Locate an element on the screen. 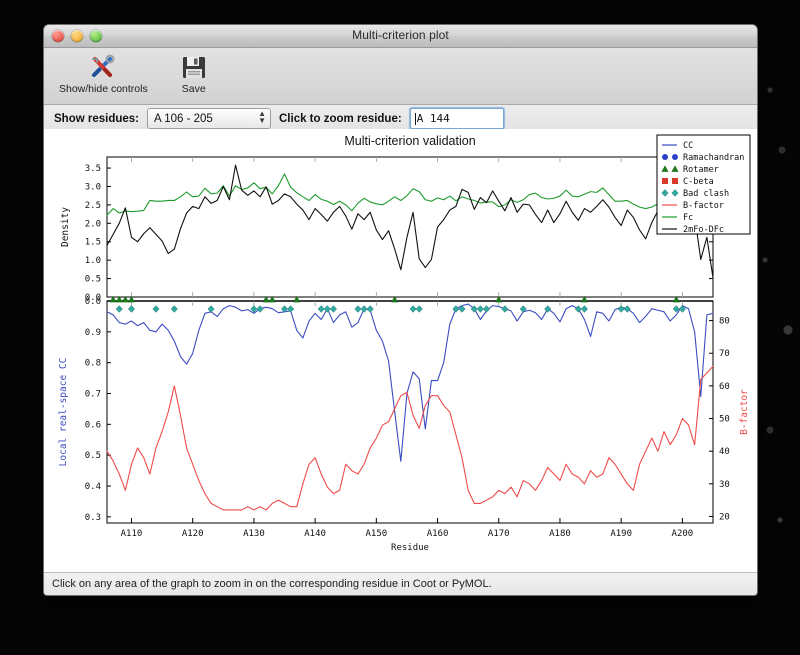 The height and width of the screenshot is (655, 800). residue-xtick-label: A140 is located at coordinates (315, 534).